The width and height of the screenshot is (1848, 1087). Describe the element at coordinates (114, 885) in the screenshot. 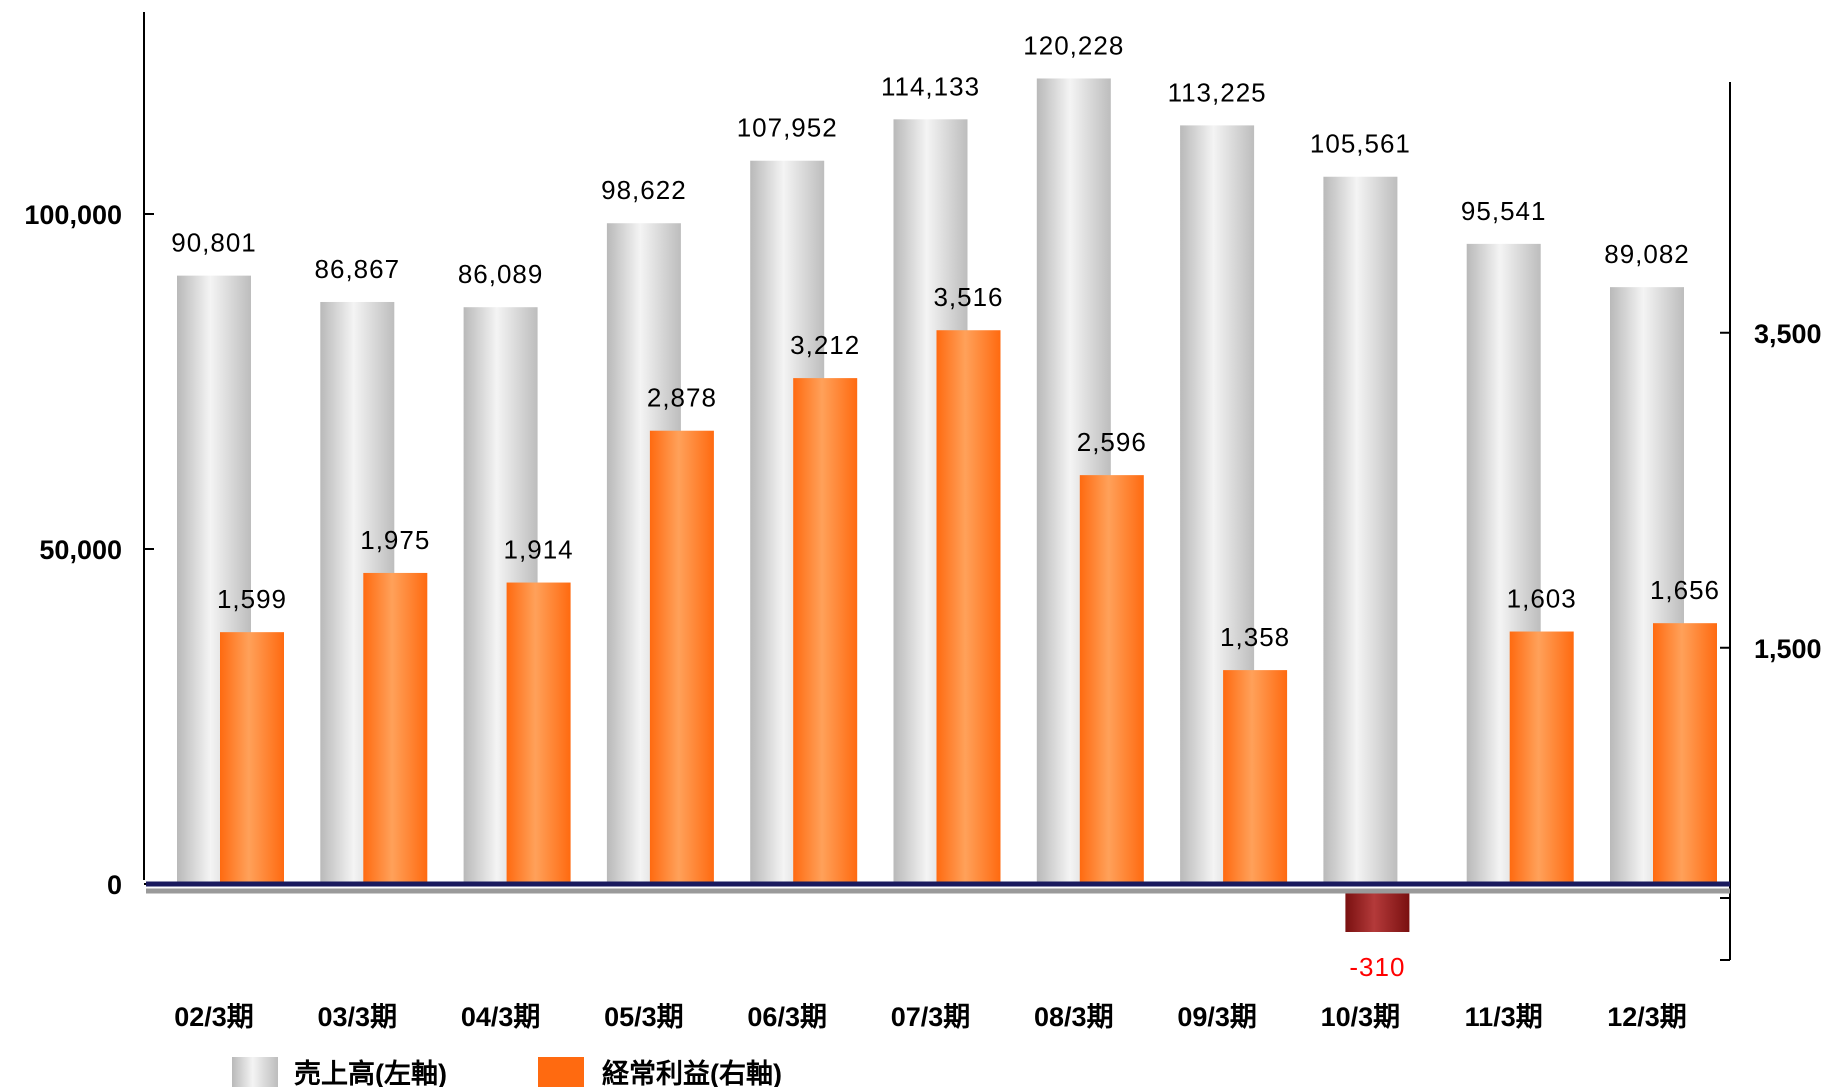

I see `left-tick-label: 0` at that location.